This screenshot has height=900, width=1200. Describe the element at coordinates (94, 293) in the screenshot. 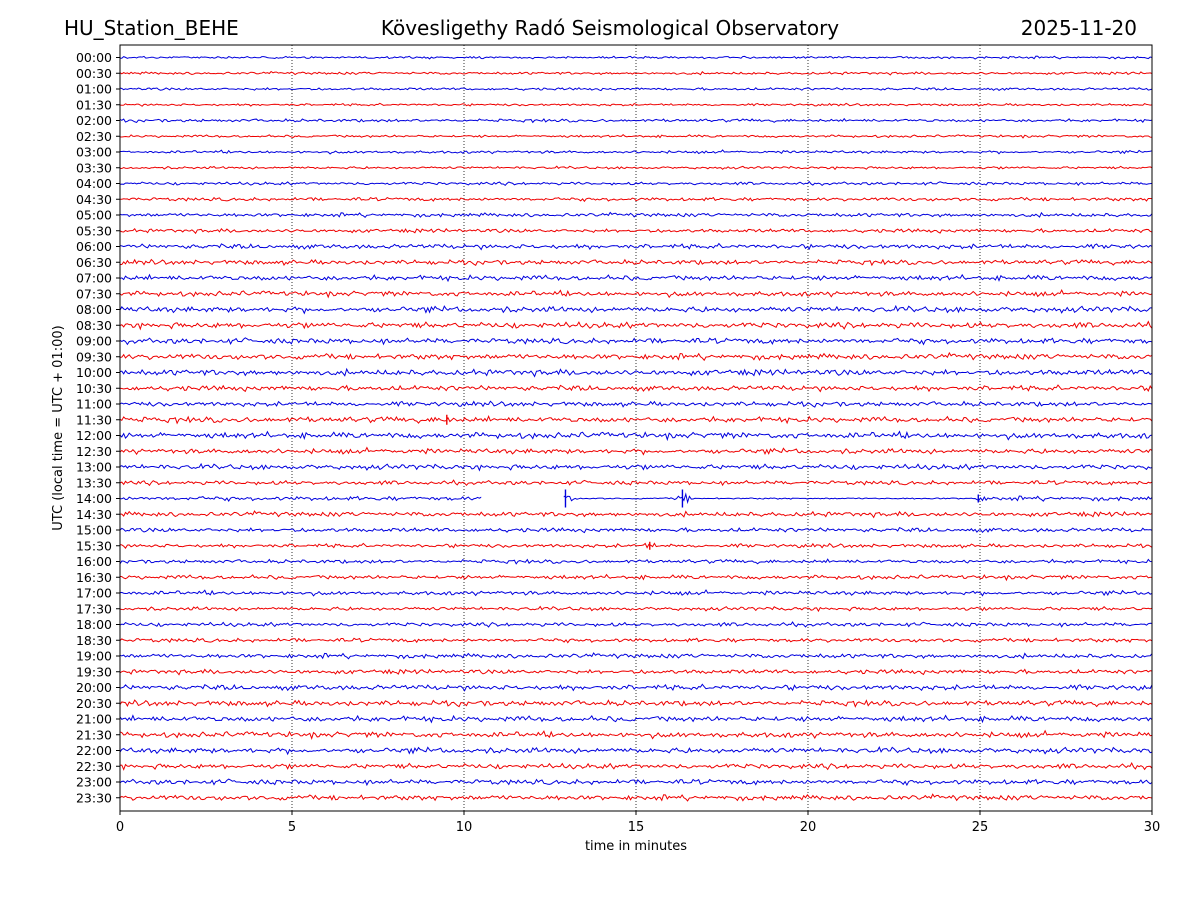

I see `y-tick-label: 07:30` at that location.